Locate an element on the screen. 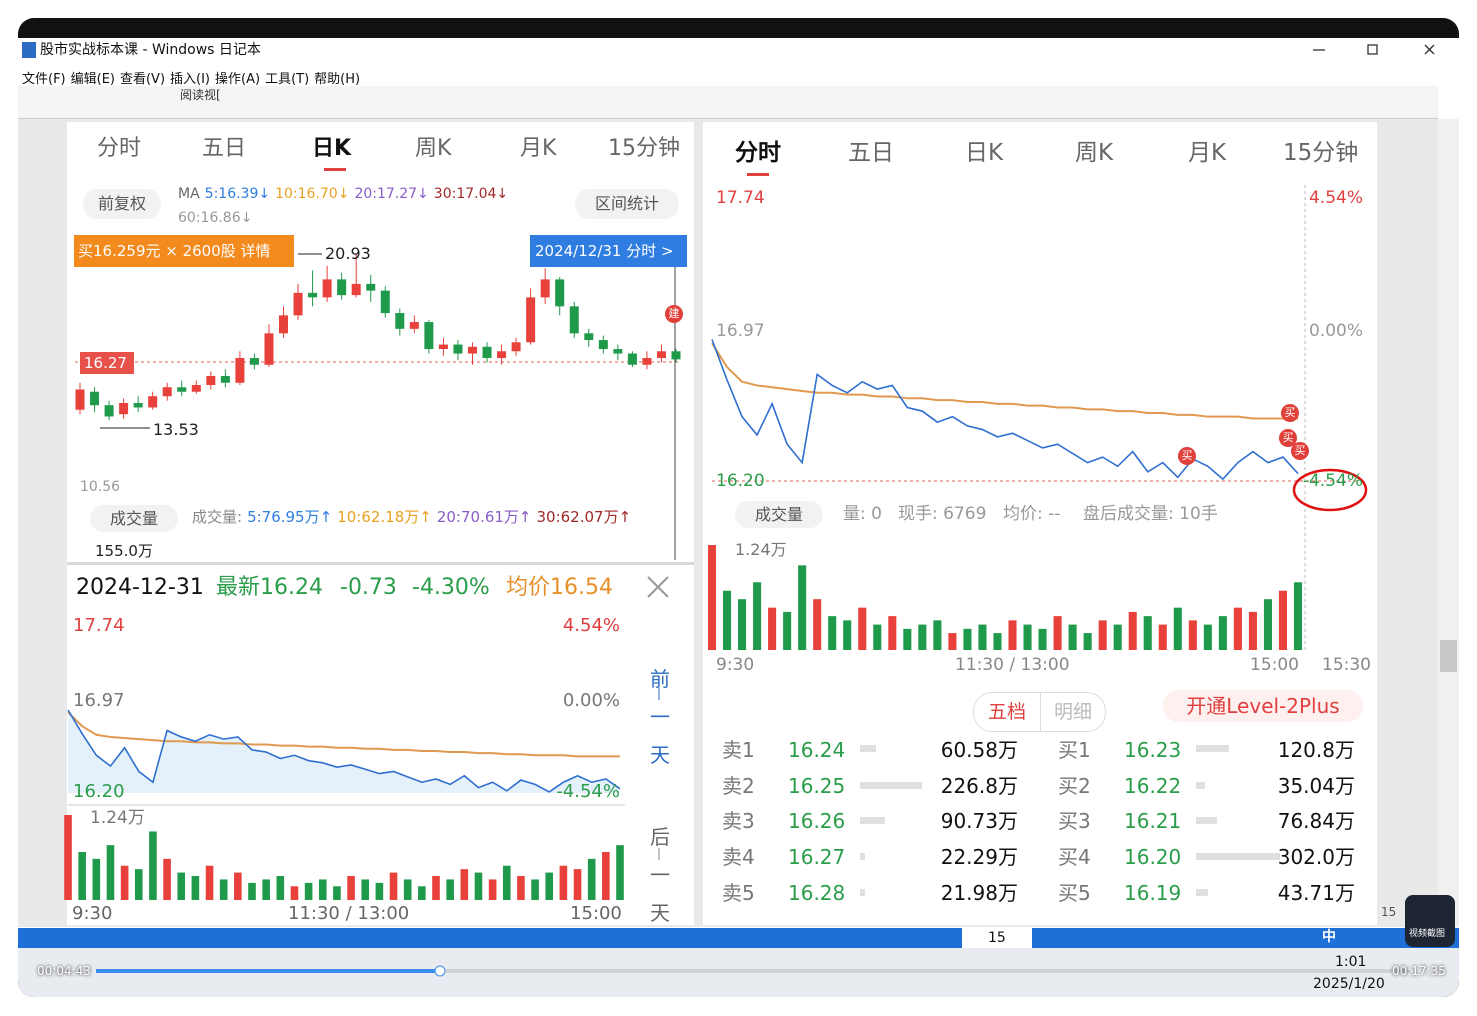  order-tab: 五档 is located at coordinates (1007, 712).